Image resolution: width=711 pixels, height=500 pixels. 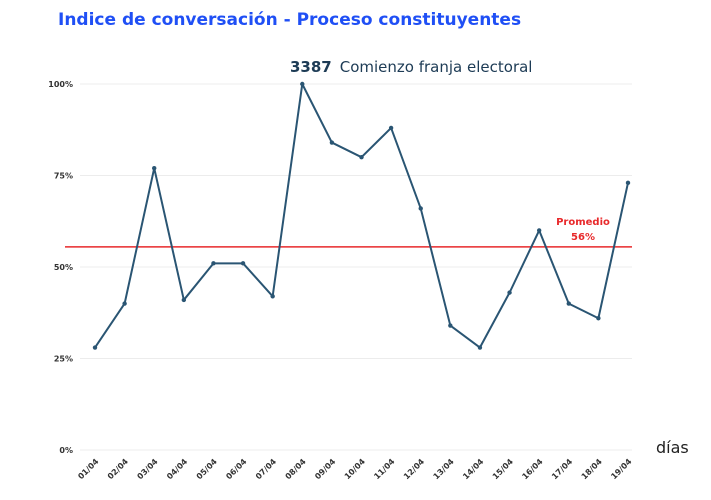 What do you see at coordinates (66, 450) in the screenshot?
I see `y-tick-label: 0%` at bounding box center [66, 450].